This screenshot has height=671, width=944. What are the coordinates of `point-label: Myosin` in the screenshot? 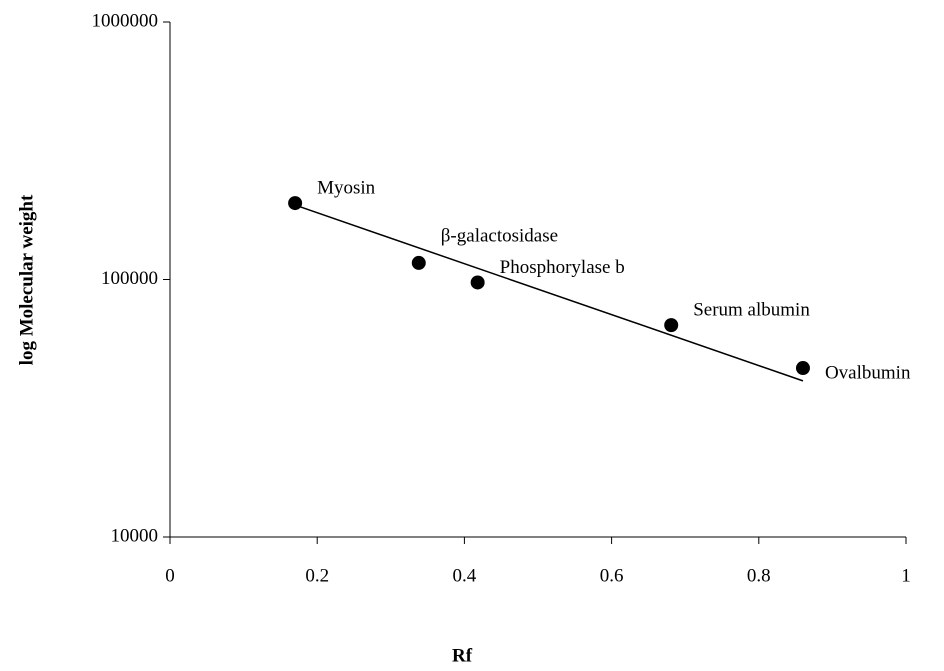 It's located at (346, 187).